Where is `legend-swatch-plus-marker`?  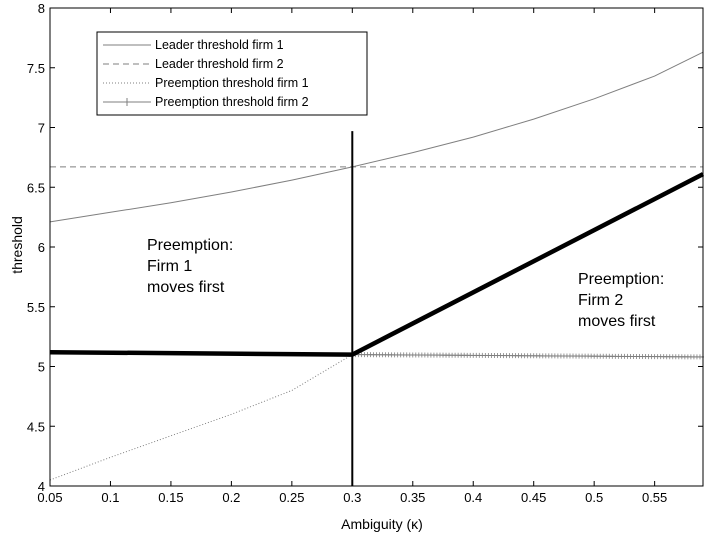
legend-swatch-plus-marker is located at coordinates (127, 102).